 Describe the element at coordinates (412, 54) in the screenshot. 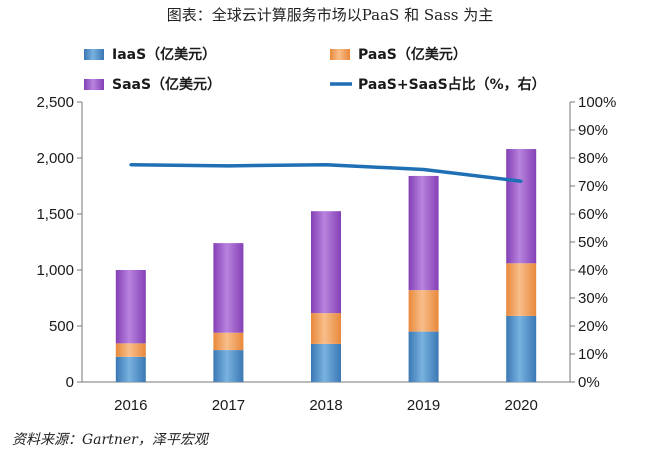

I see `legend-label-paas: PaaS（亿美元）` at that location.